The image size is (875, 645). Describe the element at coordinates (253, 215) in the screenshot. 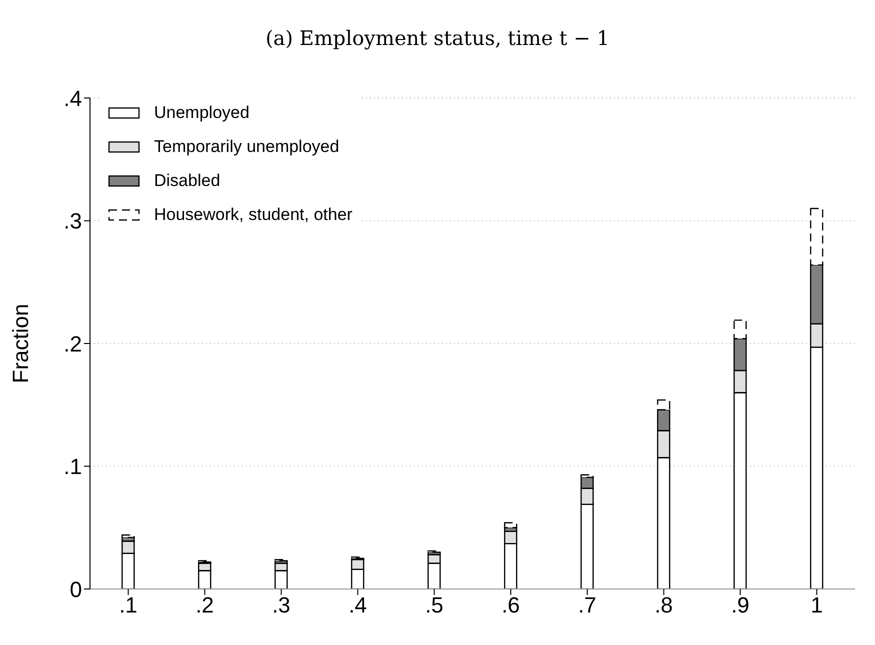

I see `legend-label: Housework, student, other` at that location.